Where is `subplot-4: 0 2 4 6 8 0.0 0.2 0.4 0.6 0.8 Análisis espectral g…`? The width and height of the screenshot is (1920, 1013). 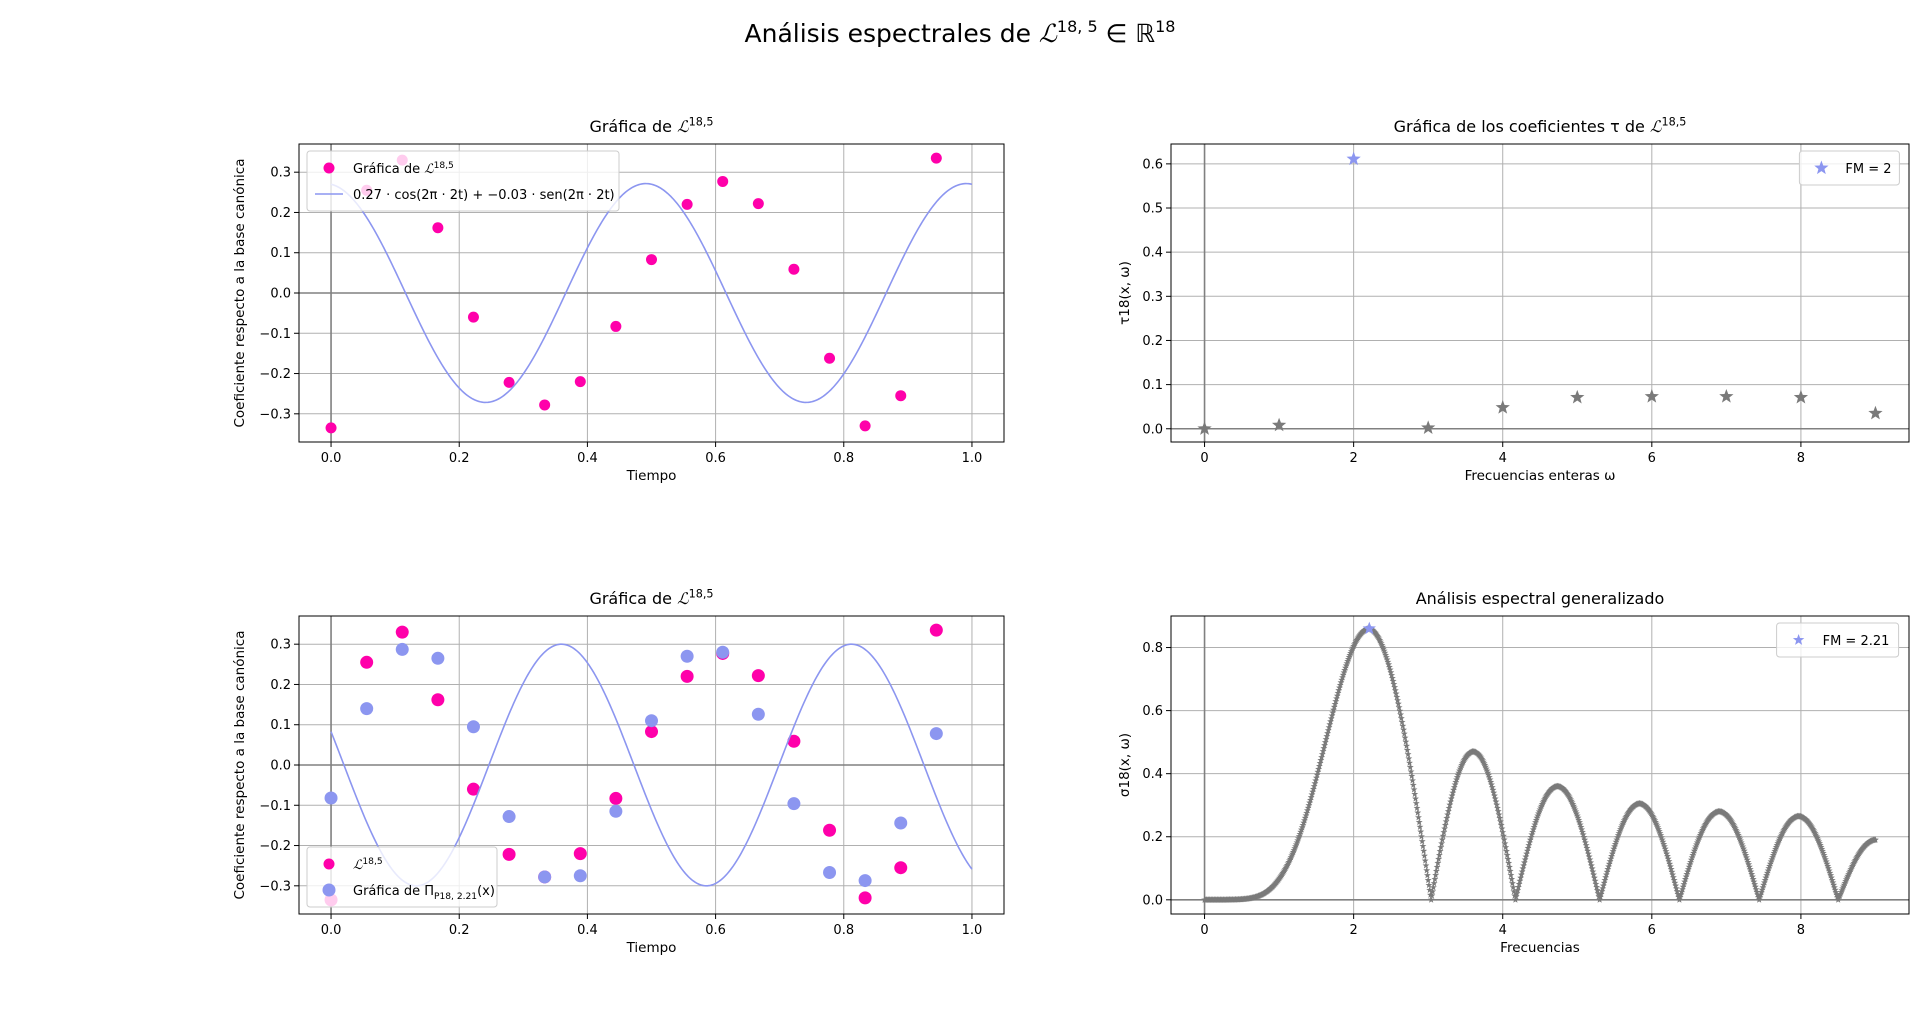 subplot-4: 0 2 4 6 8 0.0 0.2 0.4 0.6 0.8 Análisis espectral g… is located at coordinates (1513, 772).